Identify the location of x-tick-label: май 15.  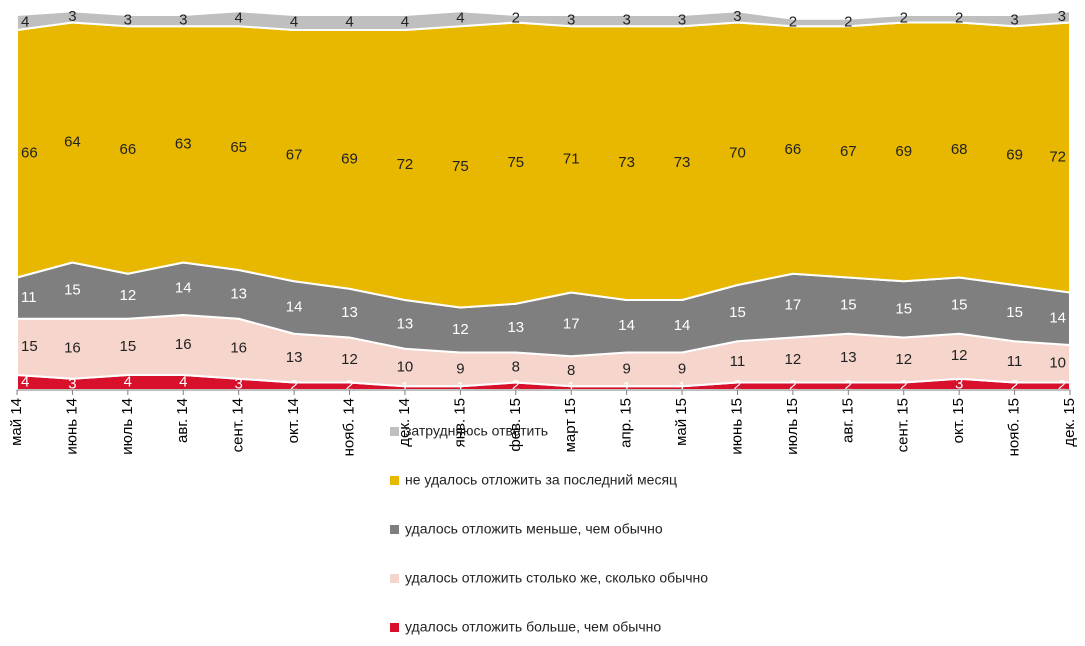
(681, 422).